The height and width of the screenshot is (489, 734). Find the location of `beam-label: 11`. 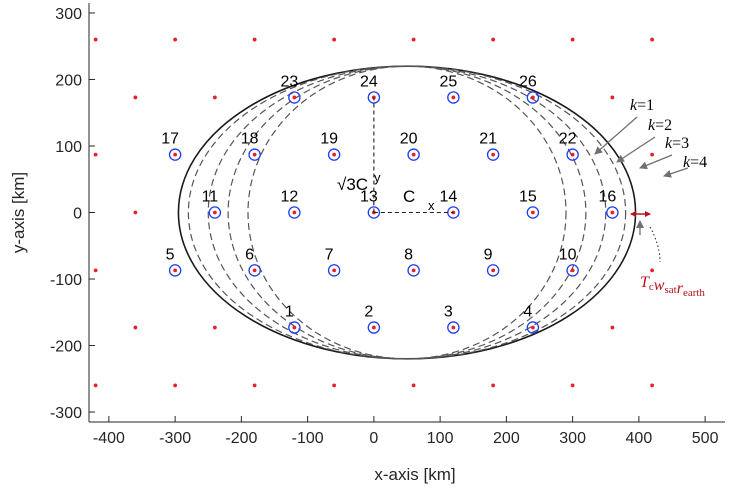

beam-label: 11 is located at coordinates (210, 197).